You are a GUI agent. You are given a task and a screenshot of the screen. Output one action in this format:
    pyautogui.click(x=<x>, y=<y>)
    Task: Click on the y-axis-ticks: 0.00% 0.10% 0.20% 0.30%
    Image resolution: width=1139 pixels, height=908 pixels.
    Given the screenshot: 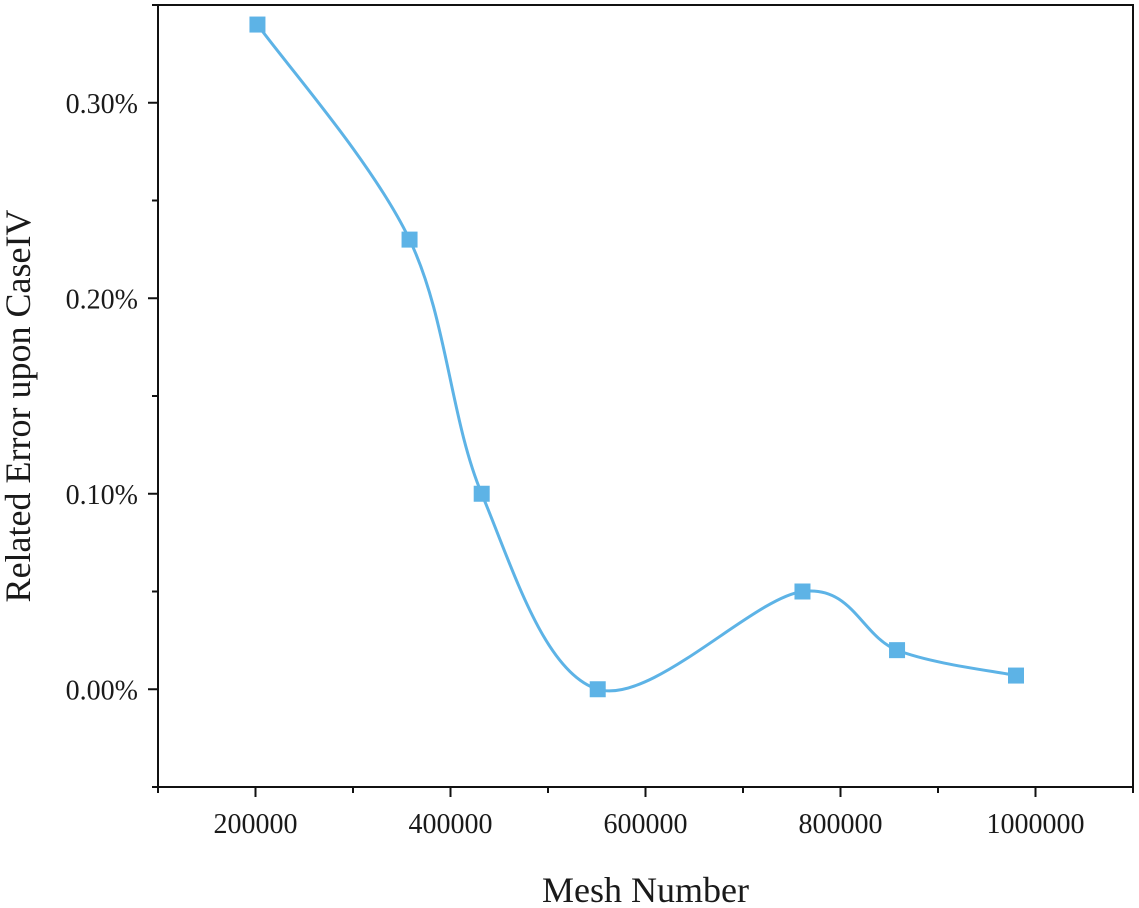 What is the action you would take?
    pyautogui.click(x=112, y=396)
    